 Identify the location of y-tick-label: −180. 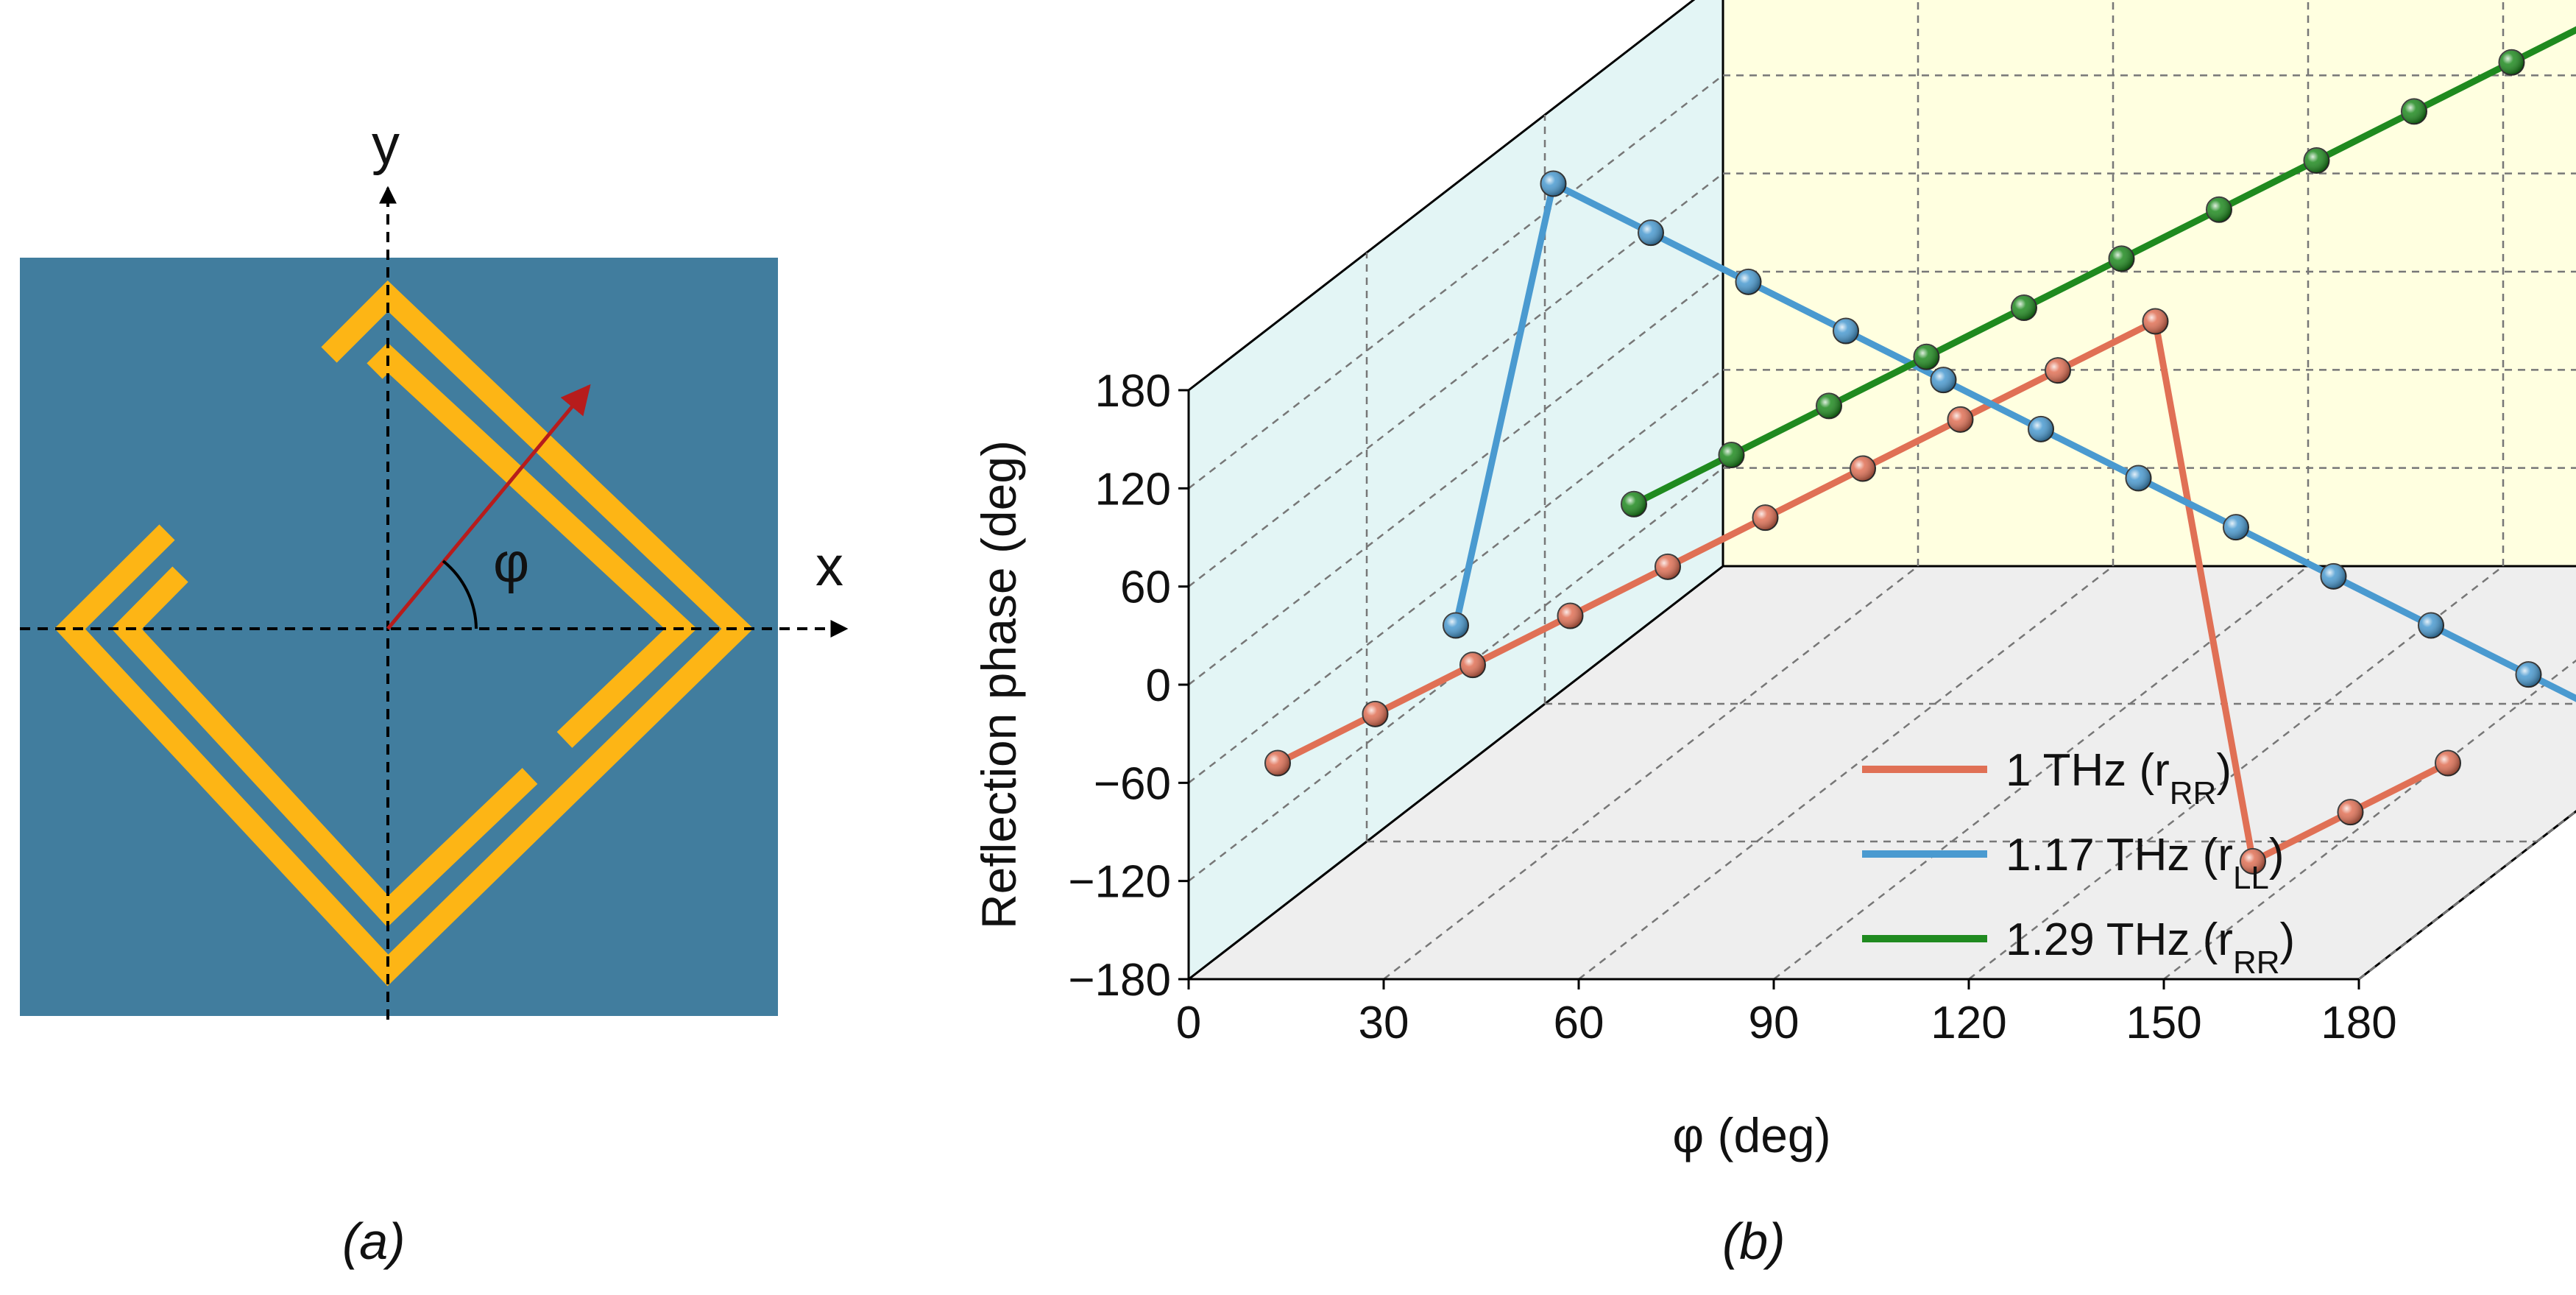
(1119, 980).